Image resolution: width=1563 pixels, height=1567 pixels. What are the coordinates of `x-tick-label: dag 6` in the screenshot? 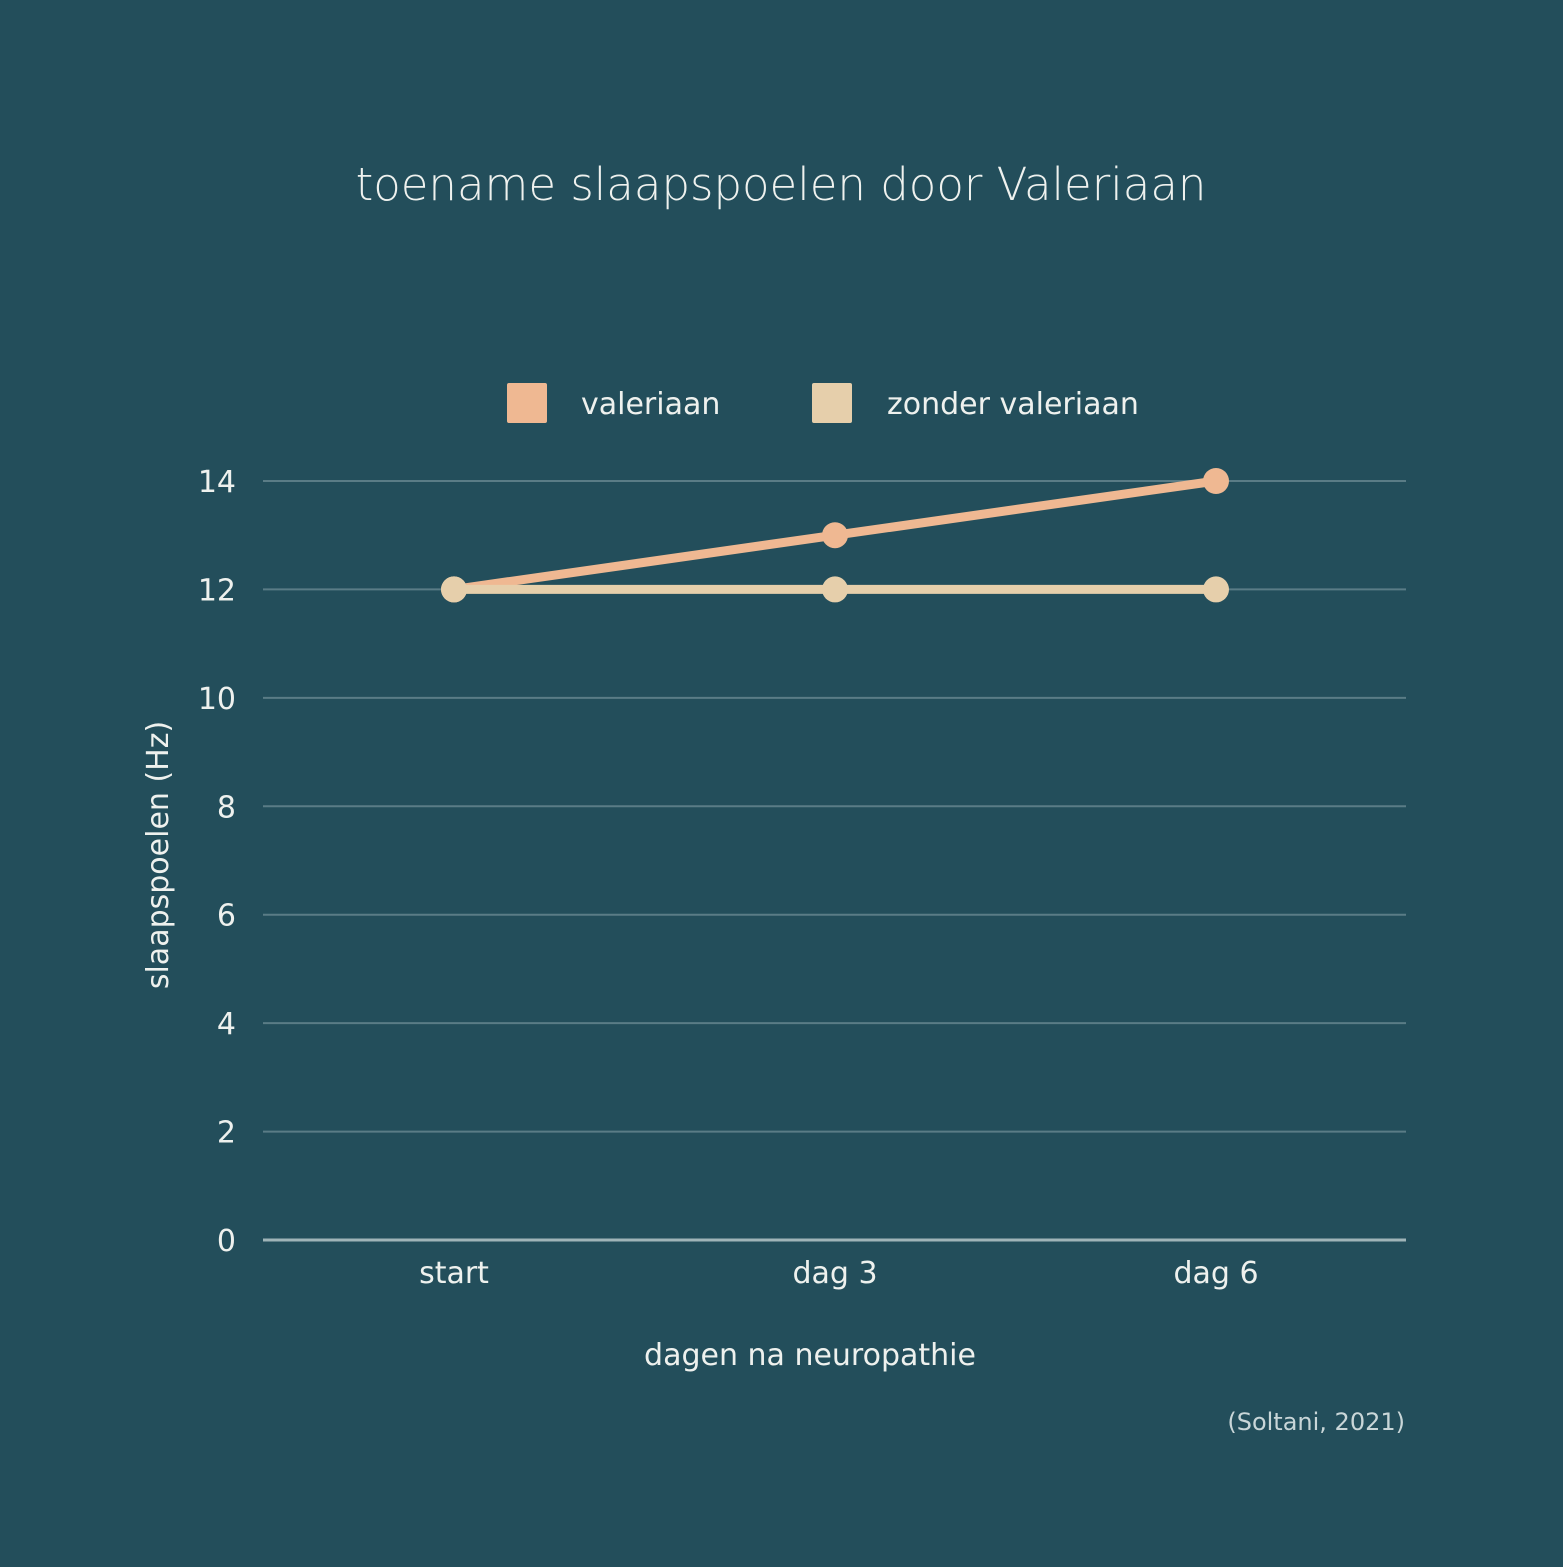 It's located at (1215, 1273).